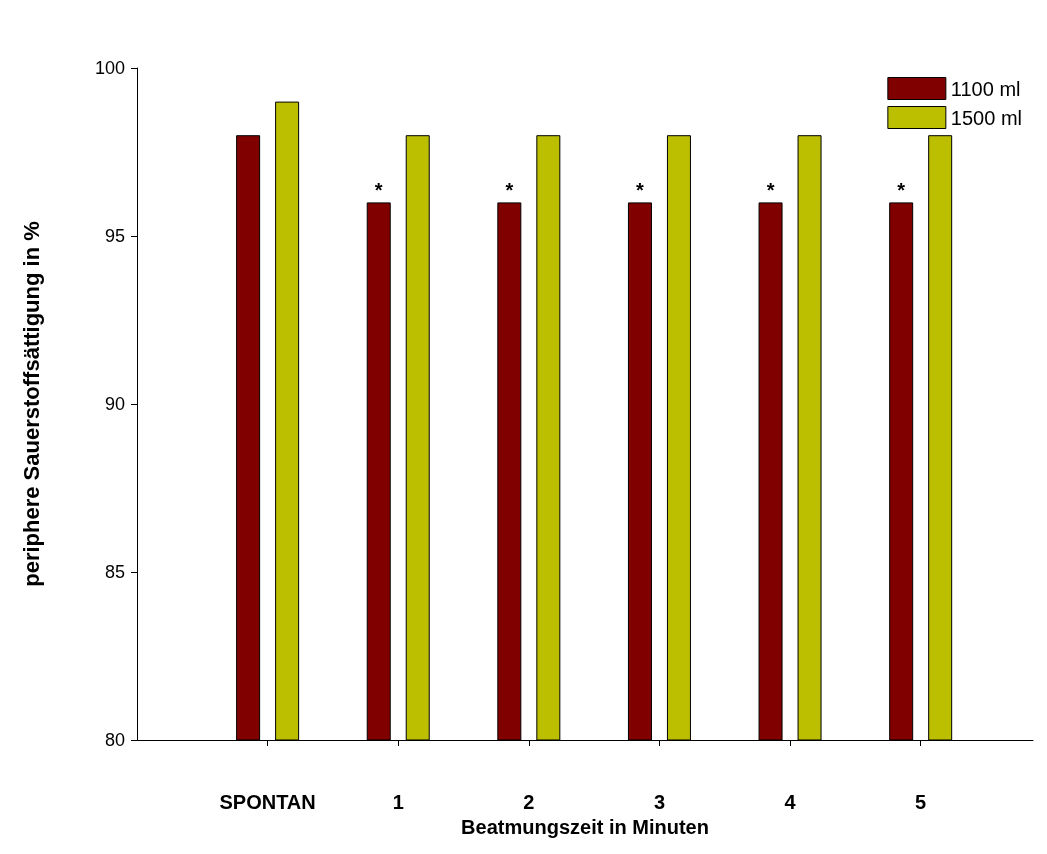 Image resolution: width=1047 pixels, height=854 pixels. What do you see at coordinates (985, 88) in the screenshot?
I see `legend-label: 1100 ml` at bounding box center [985, 88].